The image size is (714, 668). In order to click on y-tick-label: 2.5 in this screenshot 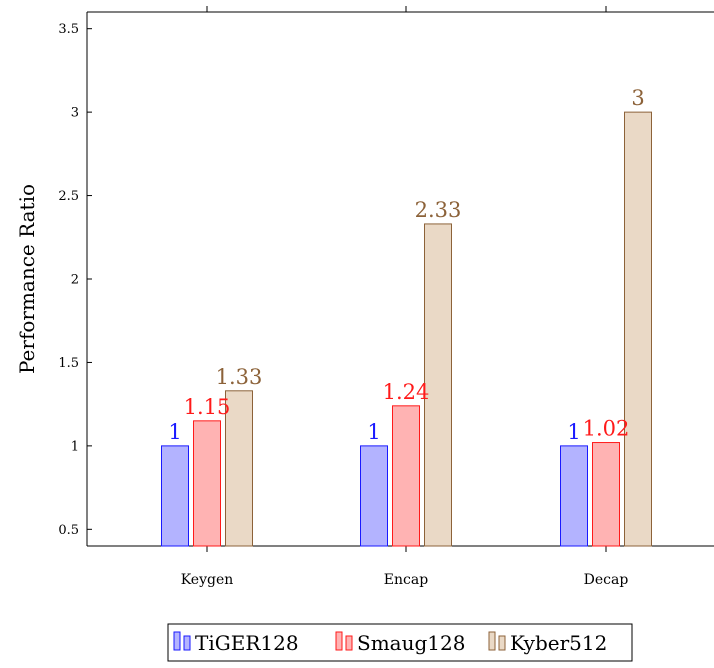, I will do `click(68, 196)`.